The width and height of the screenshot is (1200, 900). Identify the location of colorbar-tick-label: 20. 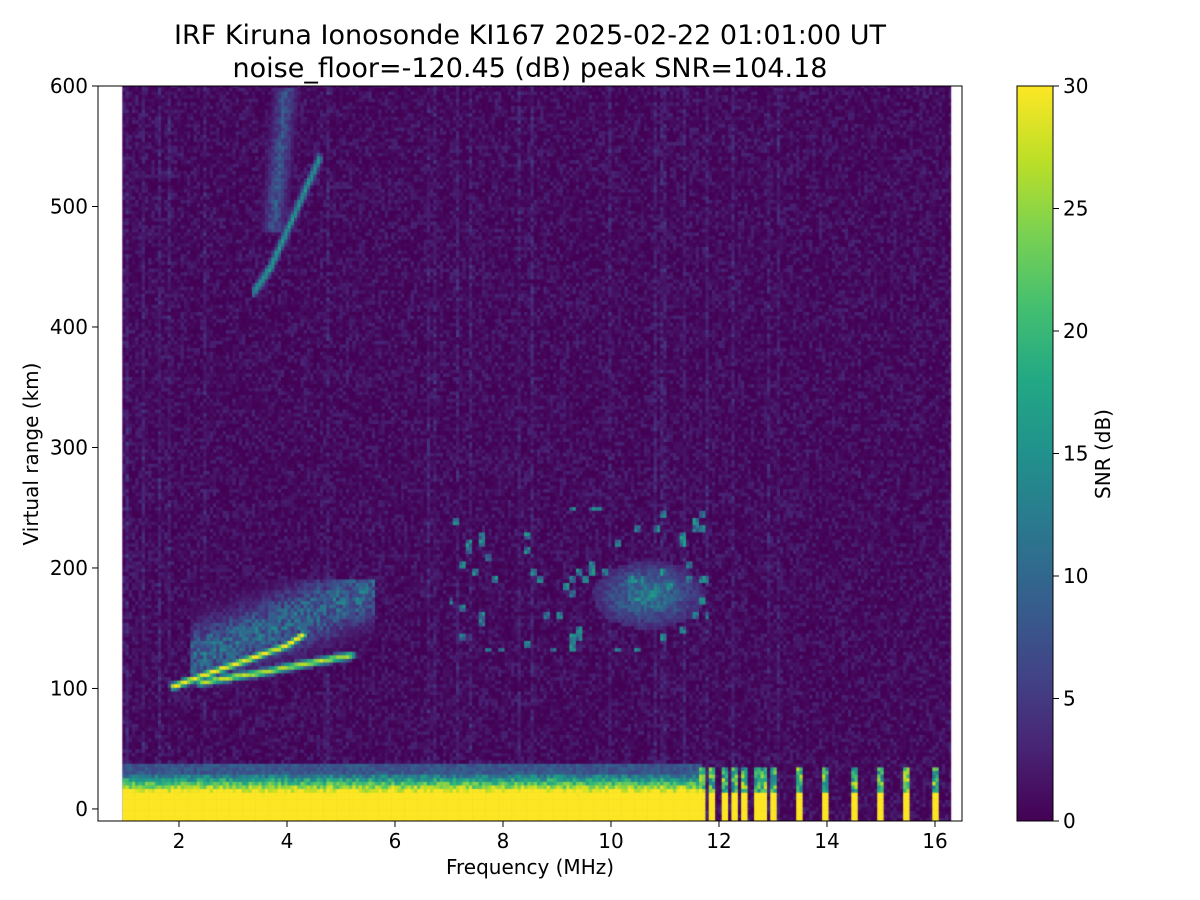
(1075, 331).